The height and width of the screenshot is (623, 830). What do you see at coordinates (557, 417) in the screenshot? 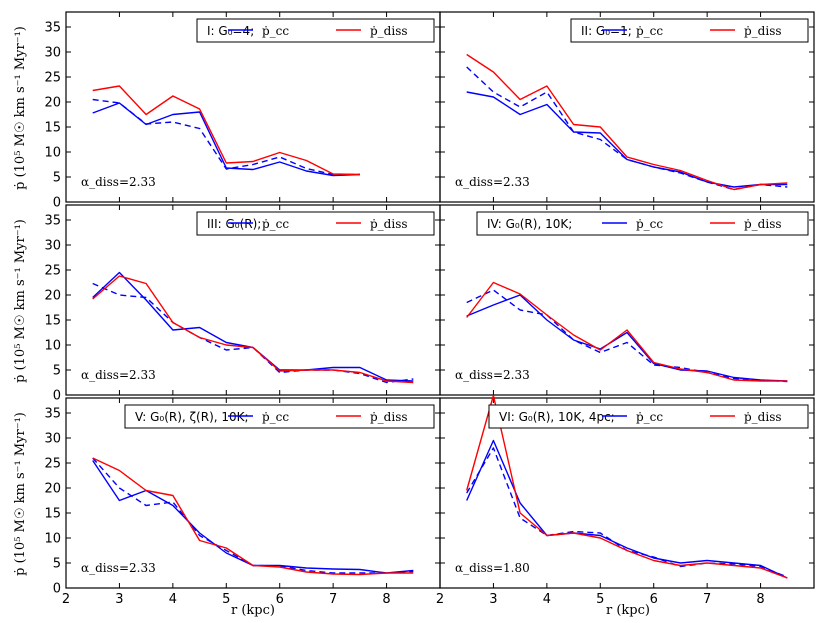
I see `legend-title: VI: G₀(R), 10K, 4pc;` at bounding box center [557, 417].